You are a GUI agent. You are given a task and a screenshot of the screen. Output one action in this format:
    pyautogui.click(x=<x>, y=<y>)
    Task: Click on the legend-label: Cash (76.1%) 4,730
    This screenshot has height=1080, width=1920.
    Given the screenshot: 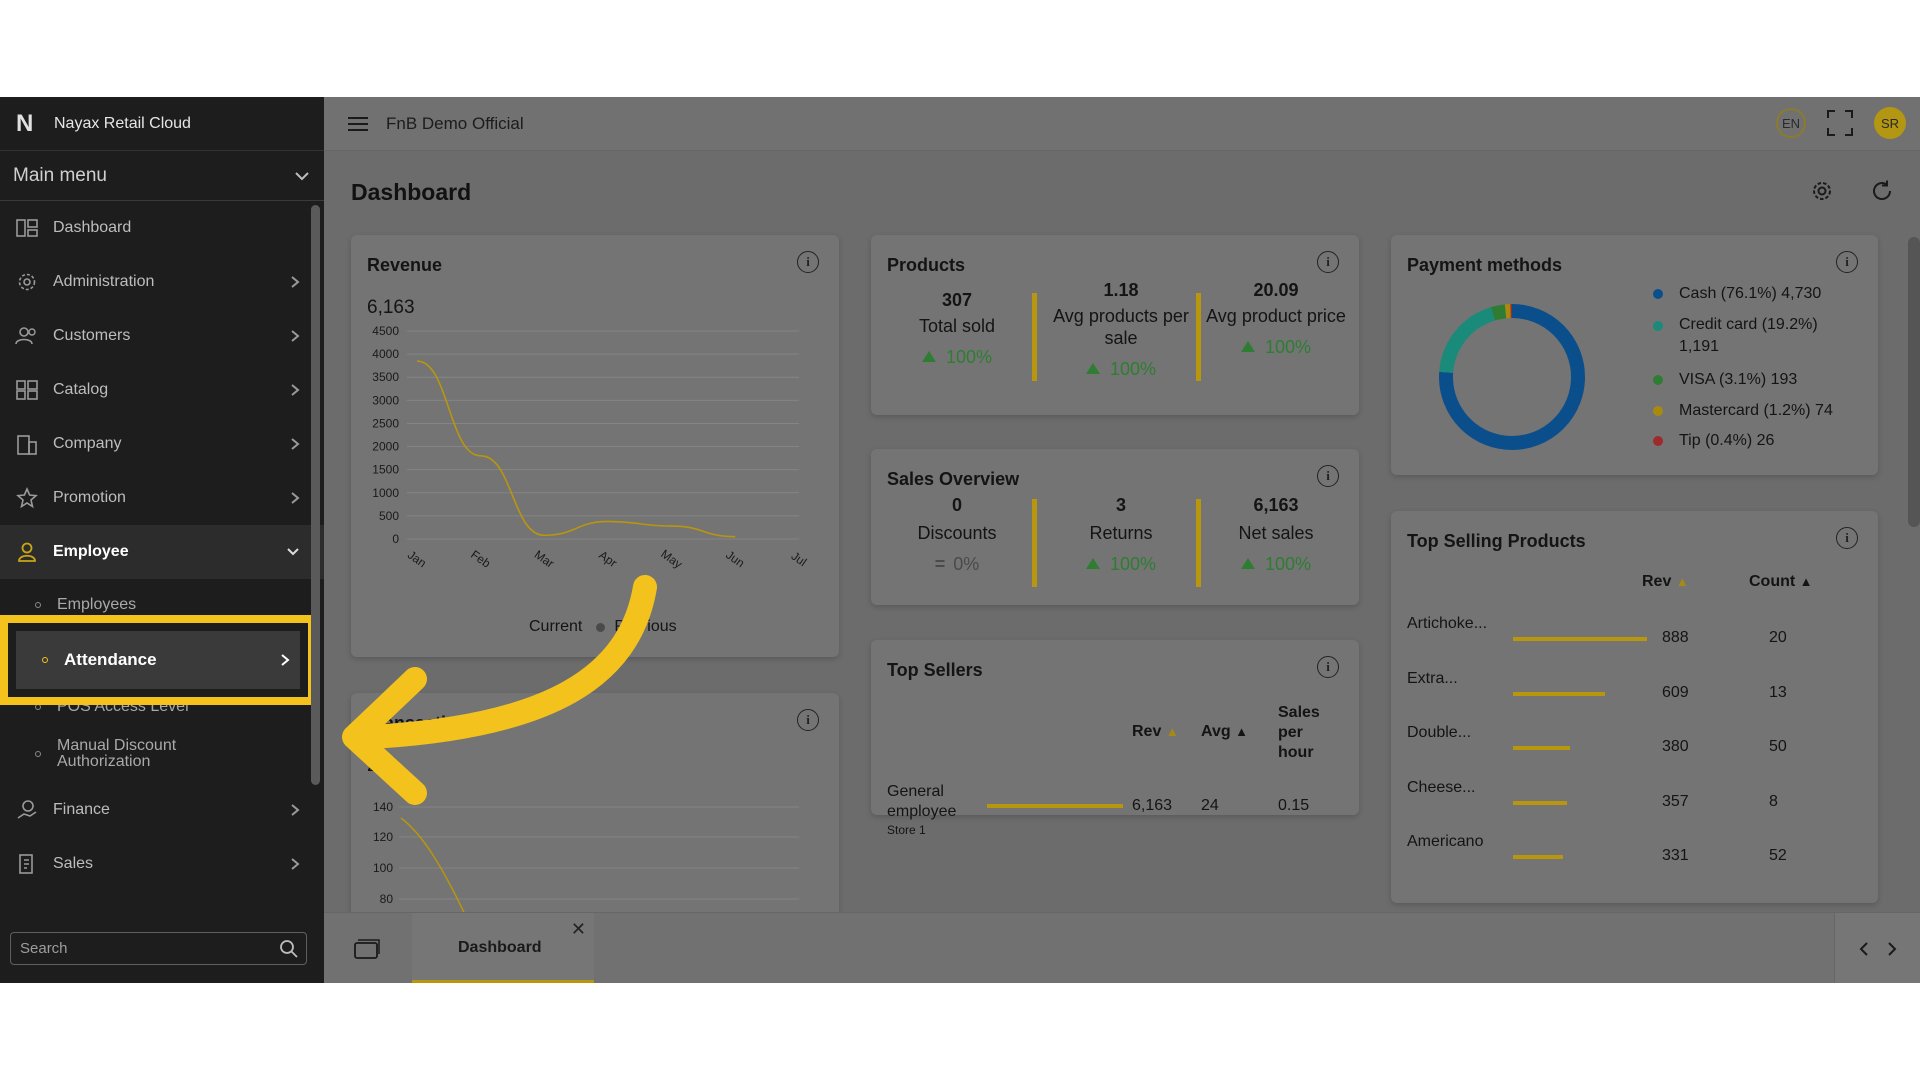 What is the action you would take?
    pyautogui.click(x=1750, y=293)
    